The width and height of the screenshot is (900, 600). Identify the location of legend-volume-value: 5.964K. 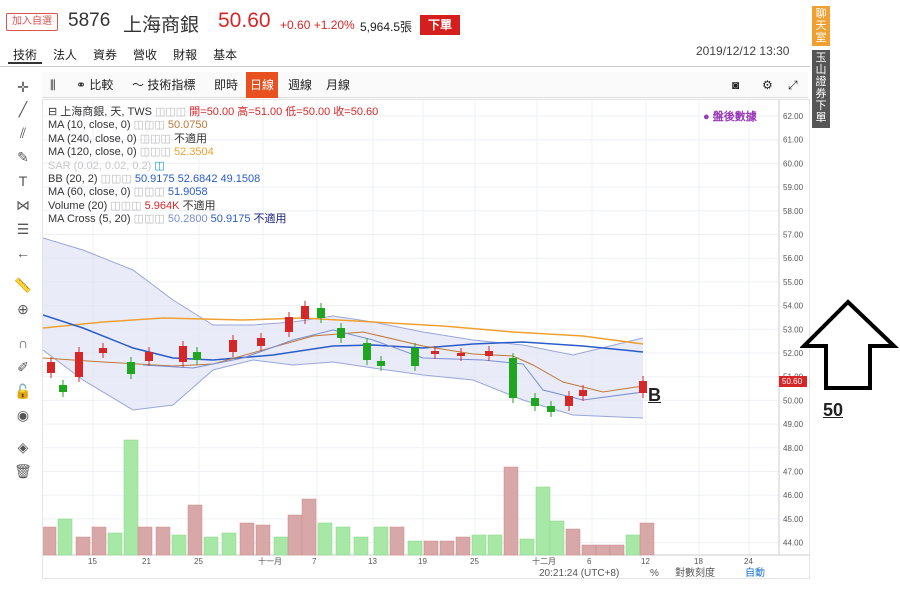
(162, 205).